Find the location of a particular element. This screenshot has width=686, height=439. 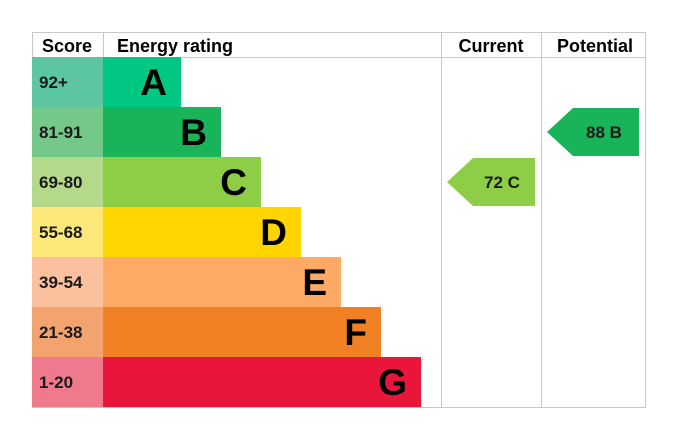

score-label: 92+ is located at coordinates (53, 82).